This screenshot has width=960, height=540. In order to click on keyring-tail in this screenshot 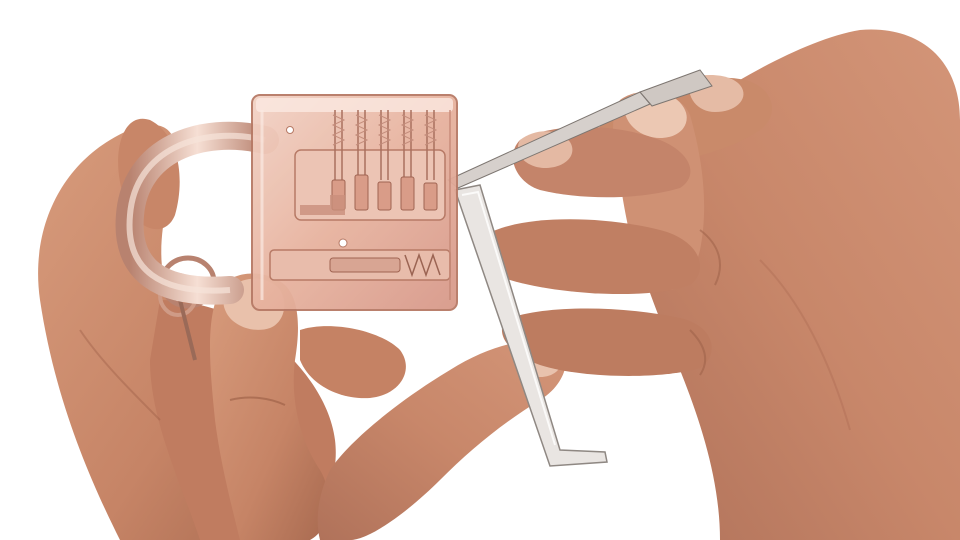, I will do `click(187, 330)`.